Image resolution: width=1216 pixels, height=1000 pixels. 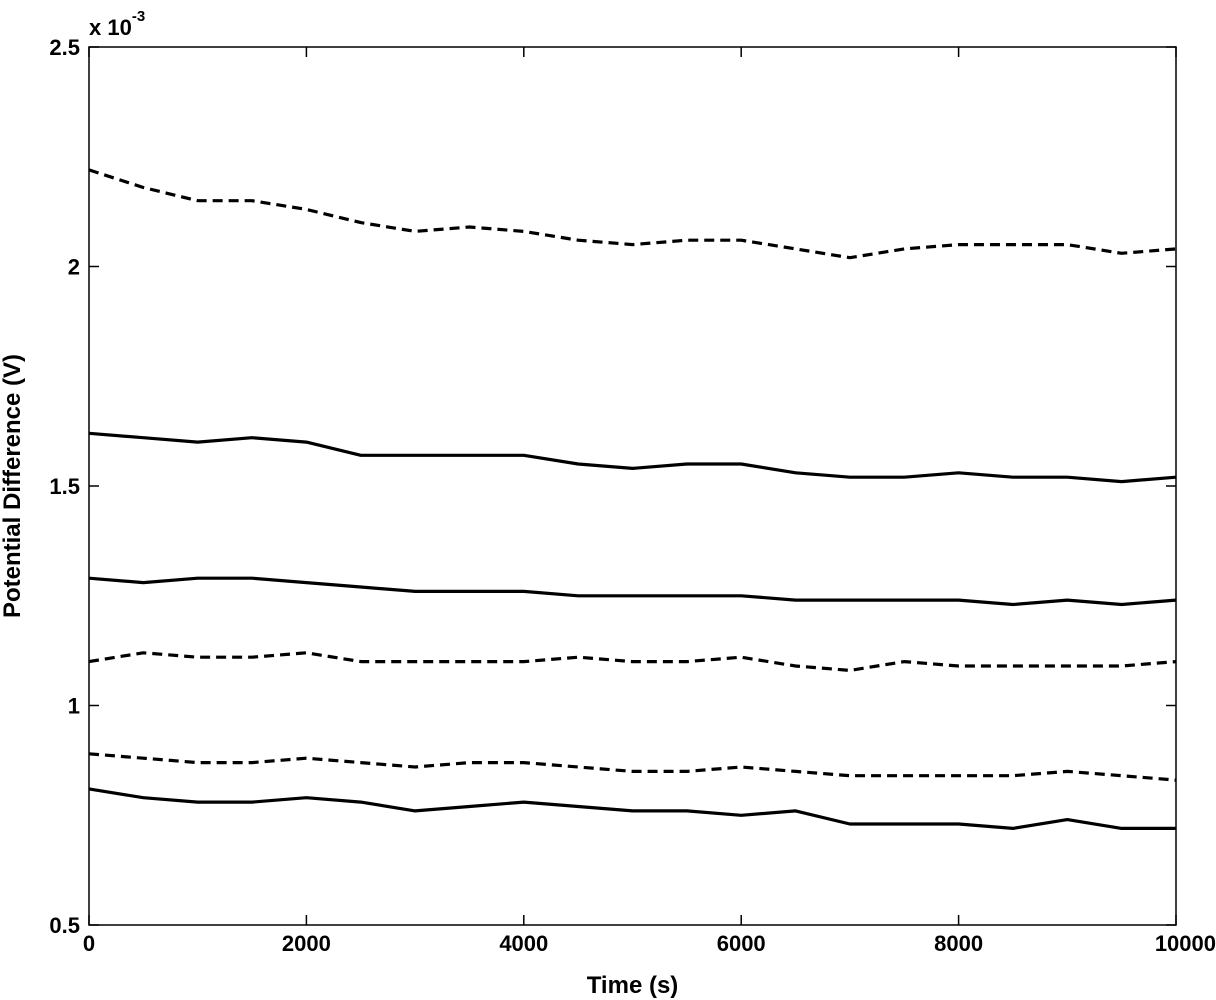 What do you see at coordinates (306, 943) in the screenshot?
I see `x-tick-label: 2000` at bounding box center [306, 943].